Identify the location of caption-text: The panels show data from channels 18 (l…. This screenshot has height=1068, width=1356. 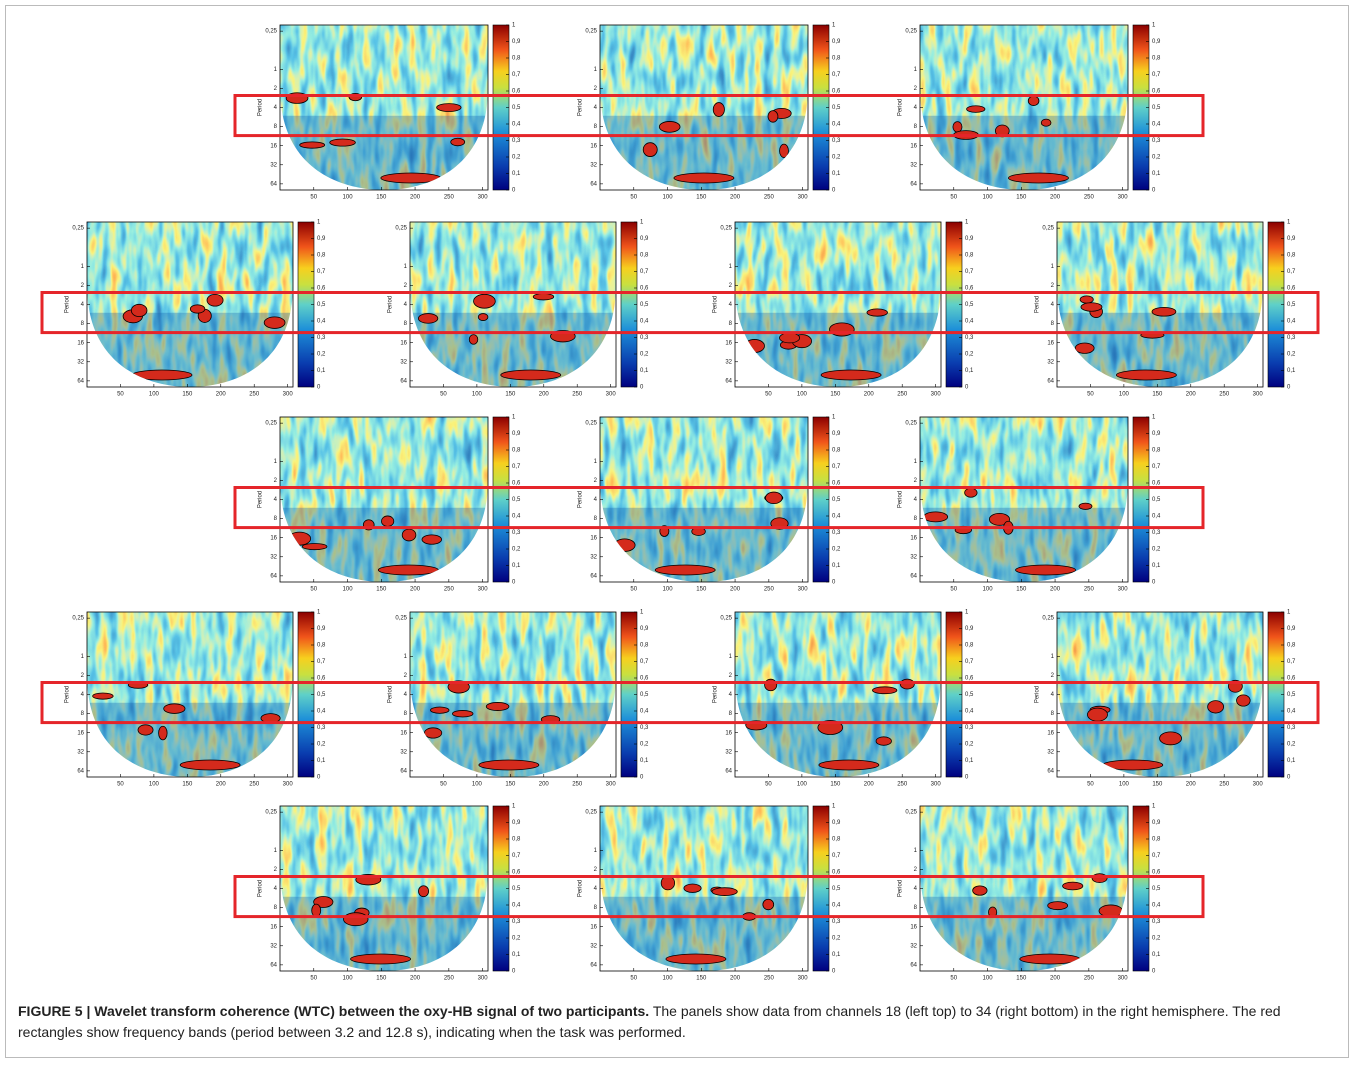
(649, 1021).